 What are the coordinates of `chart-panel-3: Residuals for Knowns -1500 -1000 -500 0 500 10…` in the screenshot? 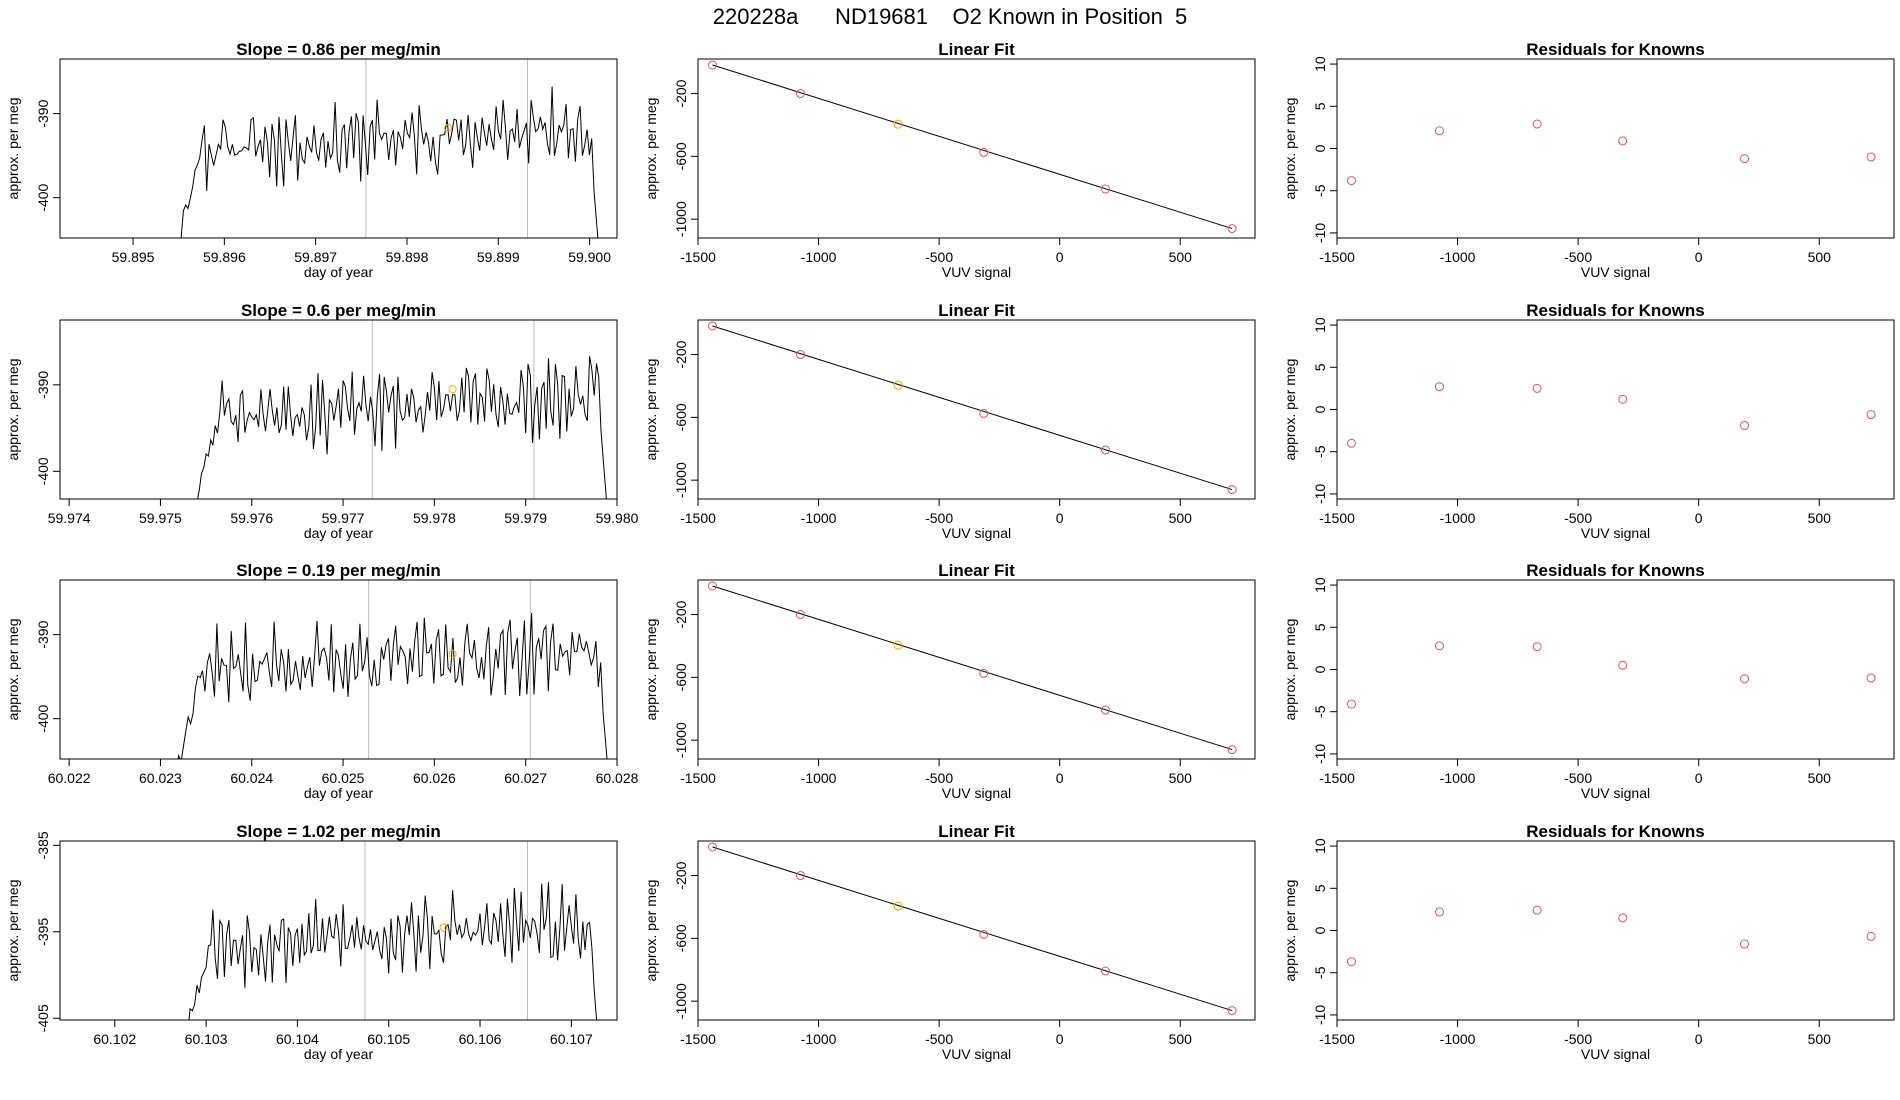 It's located at (1588, 160).